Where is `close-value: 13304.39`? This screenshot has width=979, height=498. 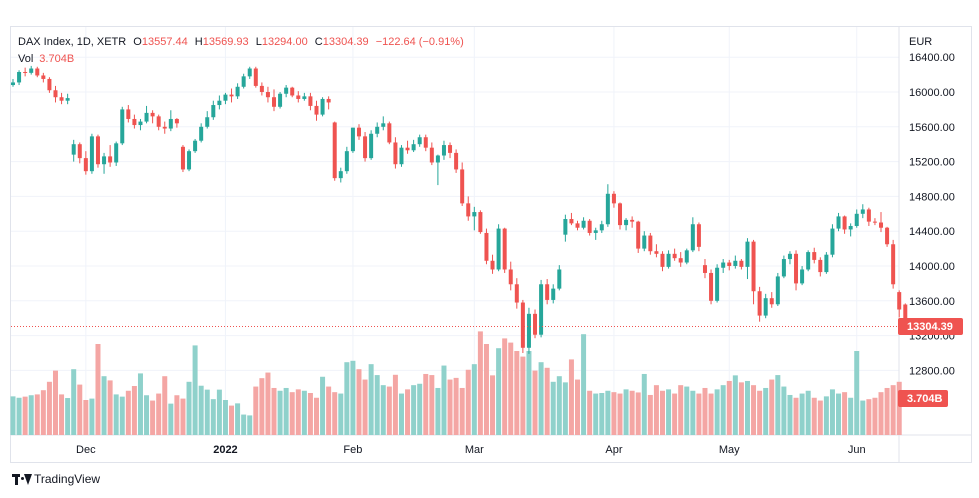 close-value: 13304.39 is located at coordinates (345, 42).